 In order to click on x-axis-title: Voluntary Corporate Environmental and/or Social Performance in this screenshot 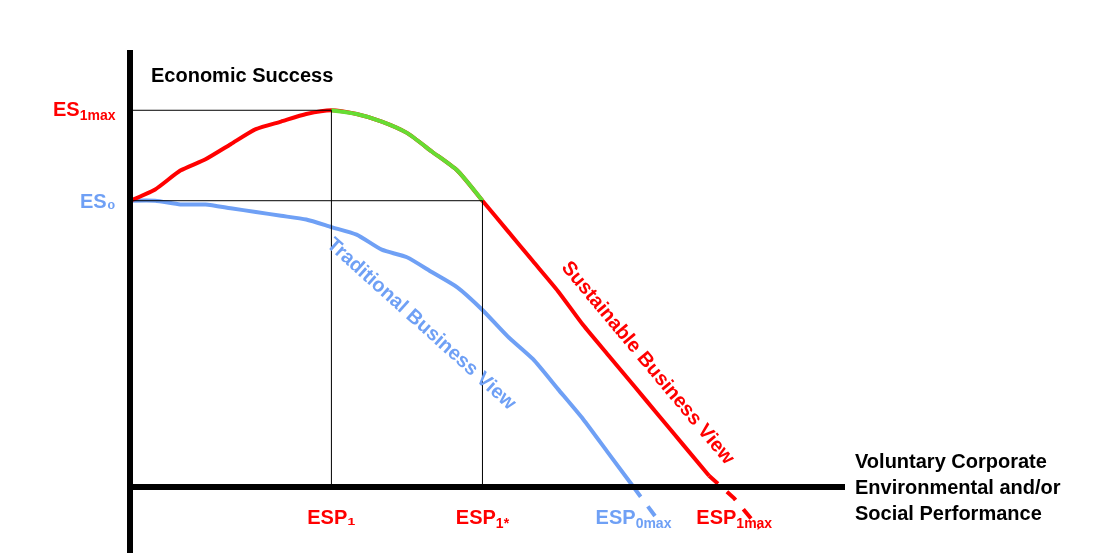, I will do `click(958, 487)`.